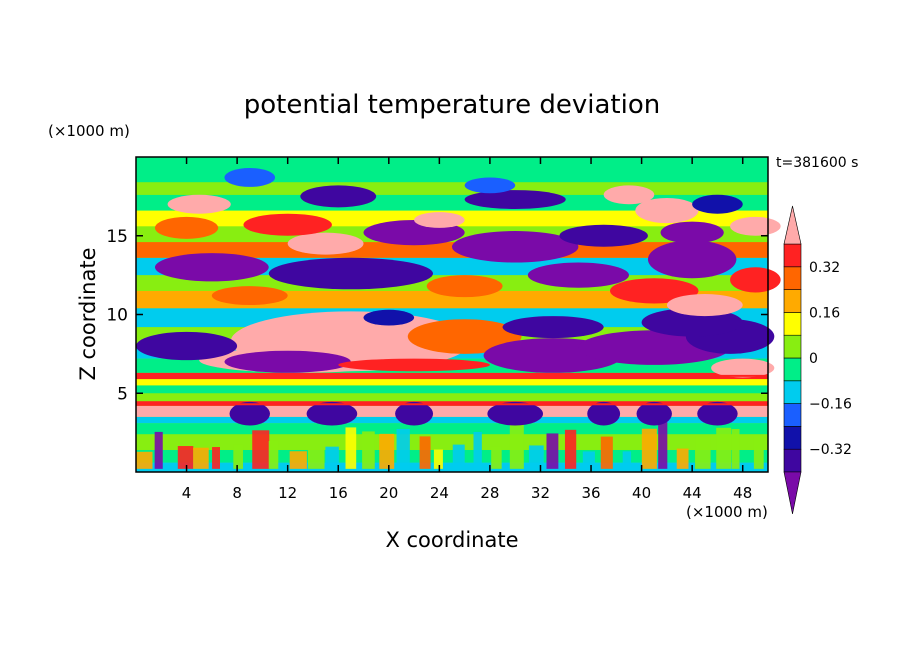 This screenshot has height=654, width=904. Describe the element at coordinates (388, 493) in the screenshot. I see `x-tick-label: 20` at that location.